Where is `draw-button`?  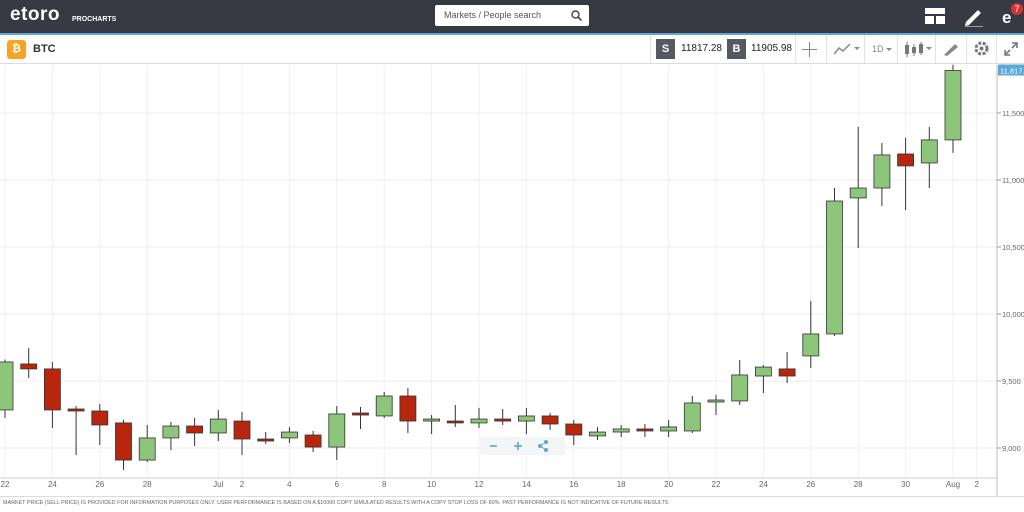 draw-button is located at coordinates (951, 49).